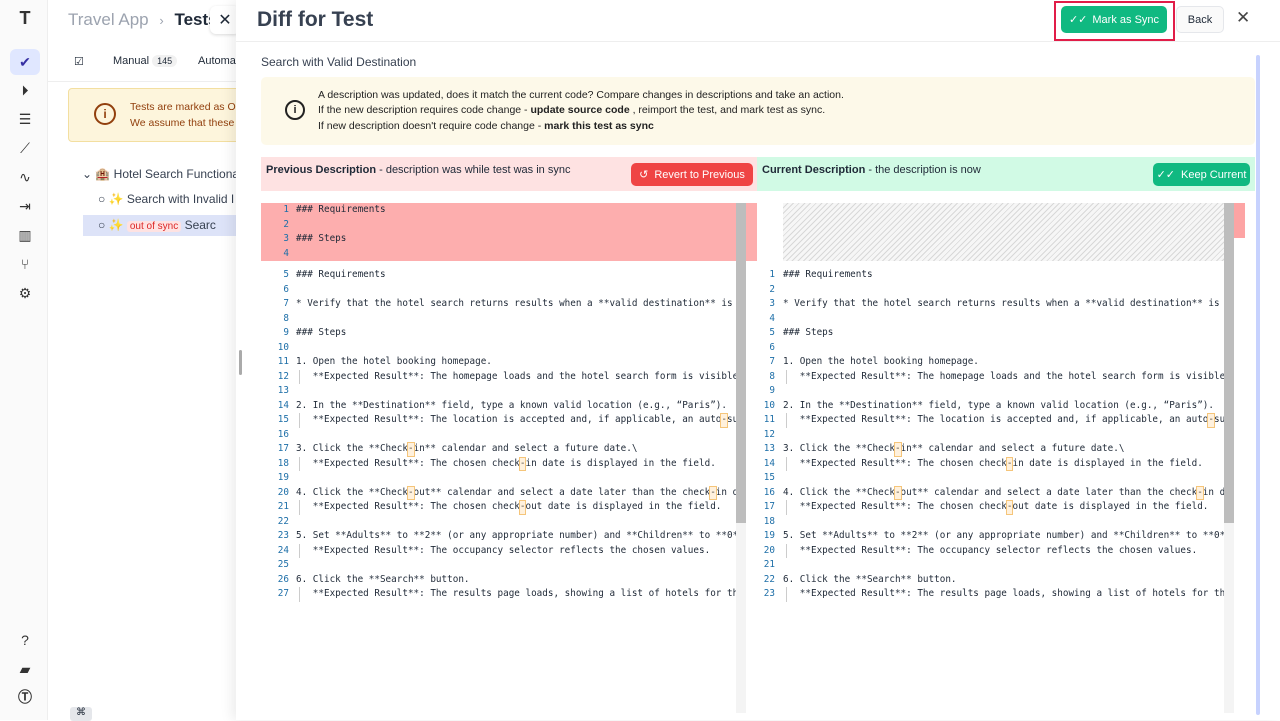  I want to click on pane-desc: - description was while test was in sync, so click(473, 170).